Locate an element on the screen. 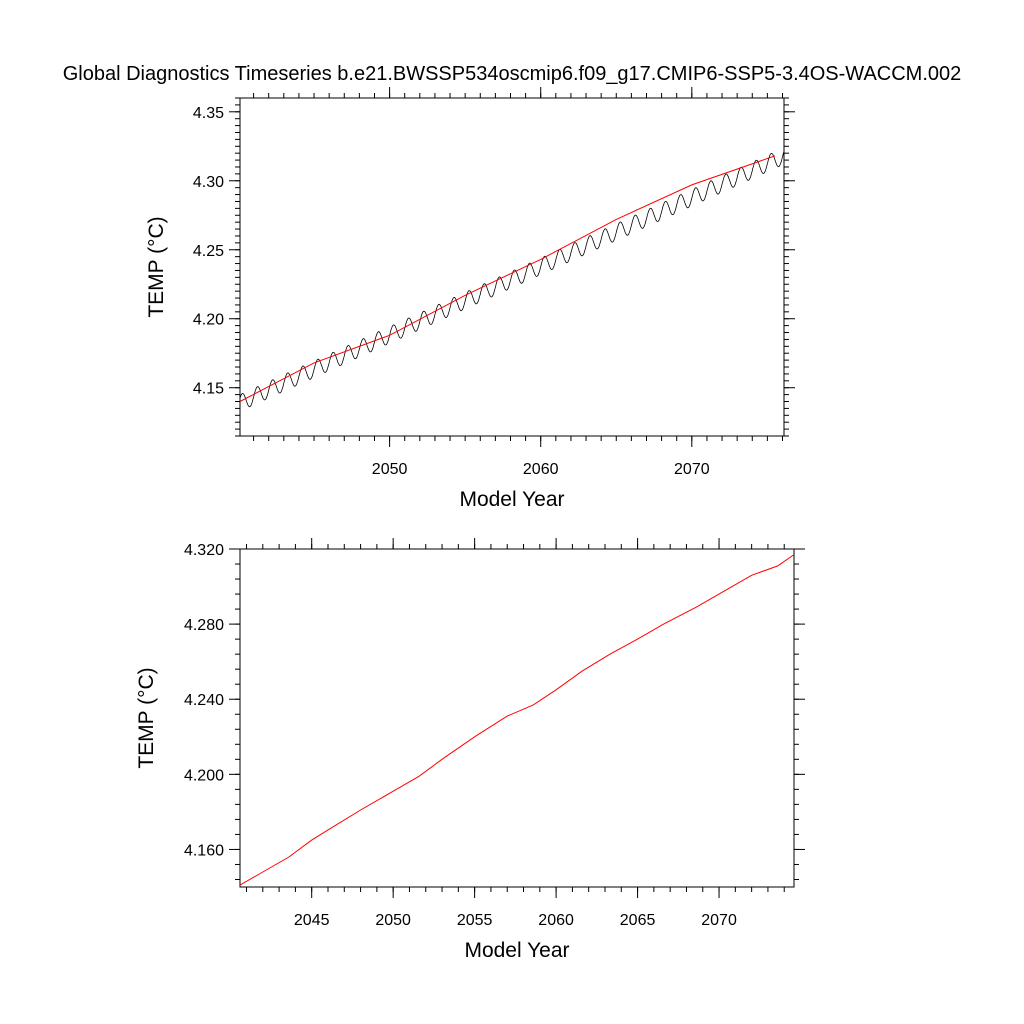 The height and width of the screenshot is (1024, 1024). y-tick-label: 4.240 is located at coordinates (204, 700).